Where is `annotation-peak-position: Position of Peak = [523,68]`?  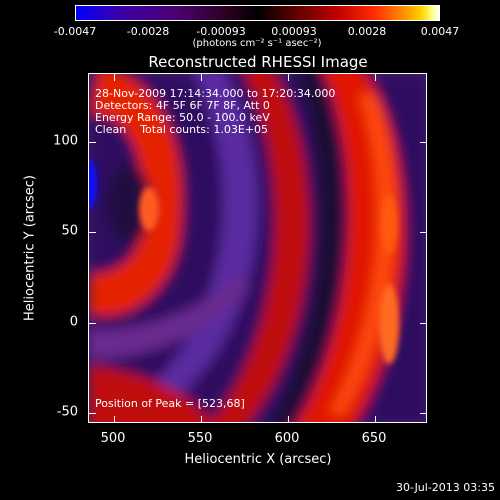
annotation-peak-position: Position of Peak = [523,68] is located at coordinates (170, 403).